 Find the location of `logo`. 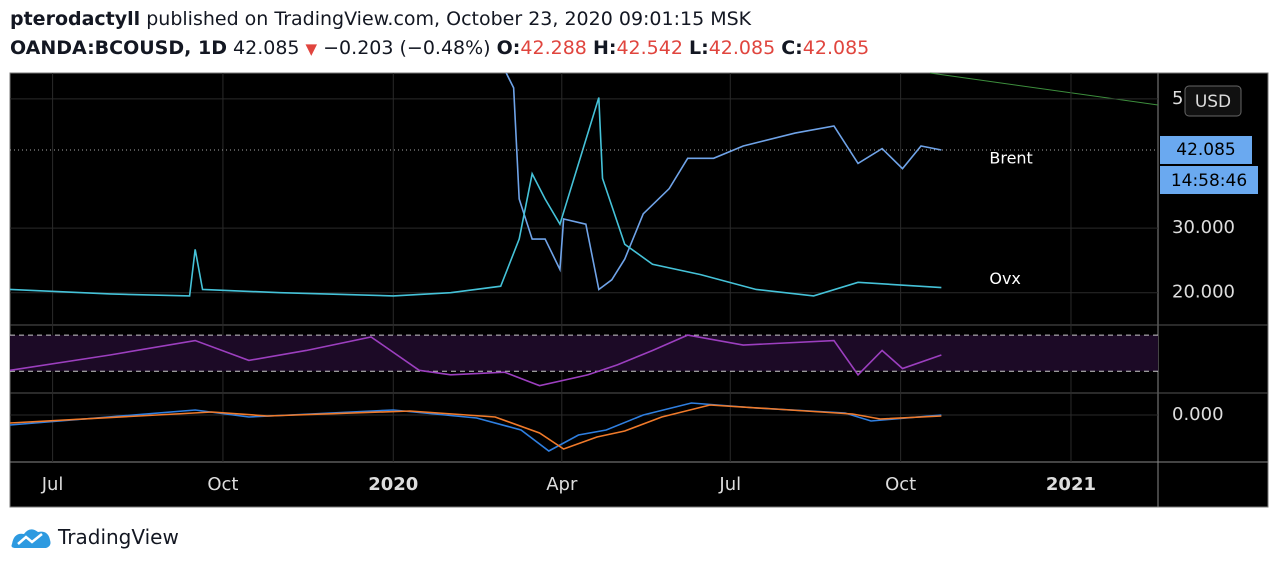

logo is located at coordinates (31, 538).